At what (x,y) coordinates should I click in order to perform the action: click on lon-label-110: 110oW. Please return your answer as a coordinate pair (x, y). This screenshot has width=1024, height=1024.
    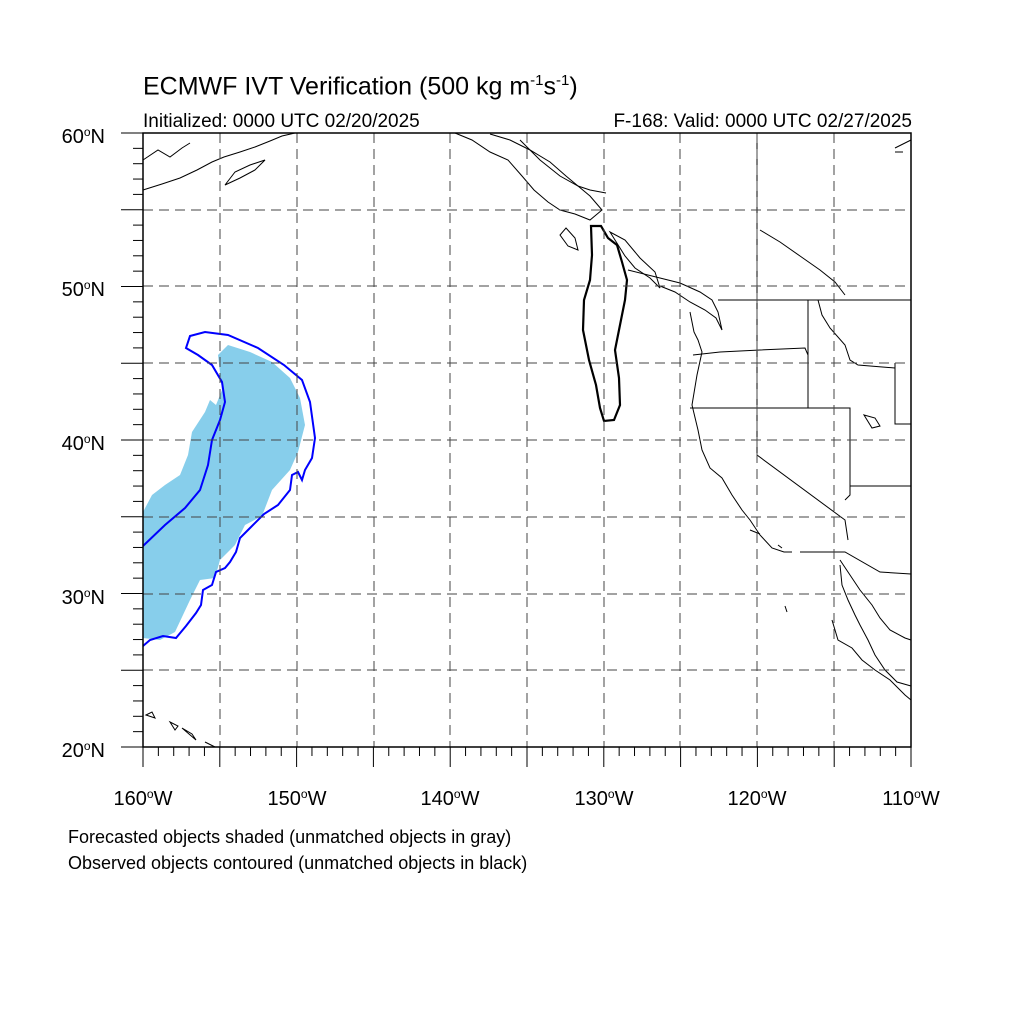
    Looking at the image, I should click on (911, 798).